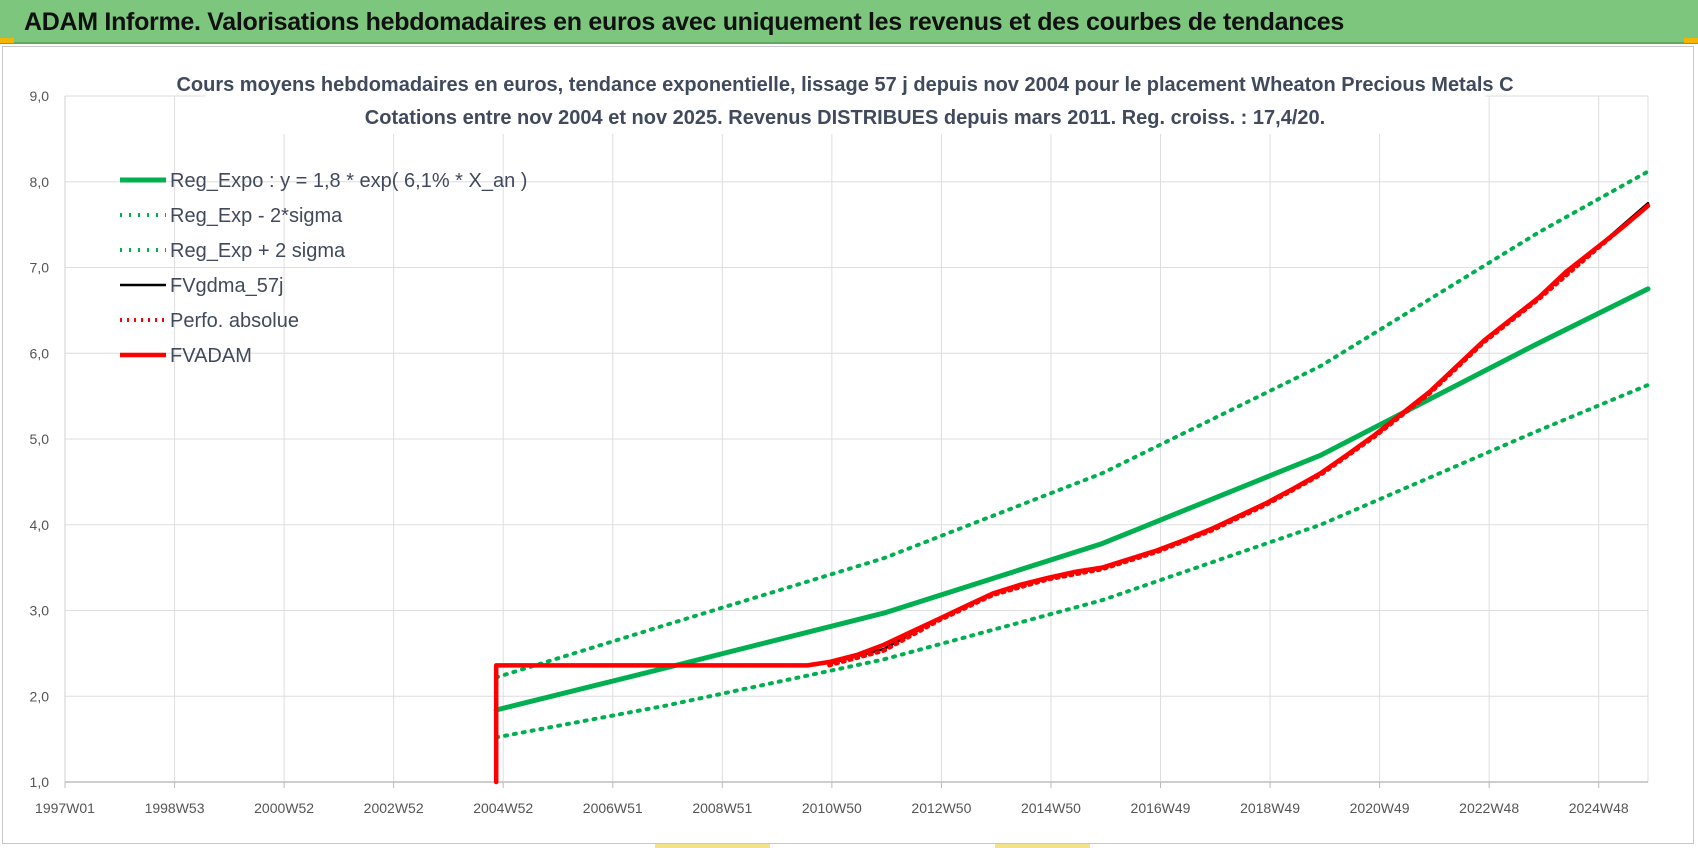 The height and width of the screenshot is (848, 1698). Describe the element at coordinates (65, 808) in the screenshot. I see `x-tick-label: 1997W01` at that location.